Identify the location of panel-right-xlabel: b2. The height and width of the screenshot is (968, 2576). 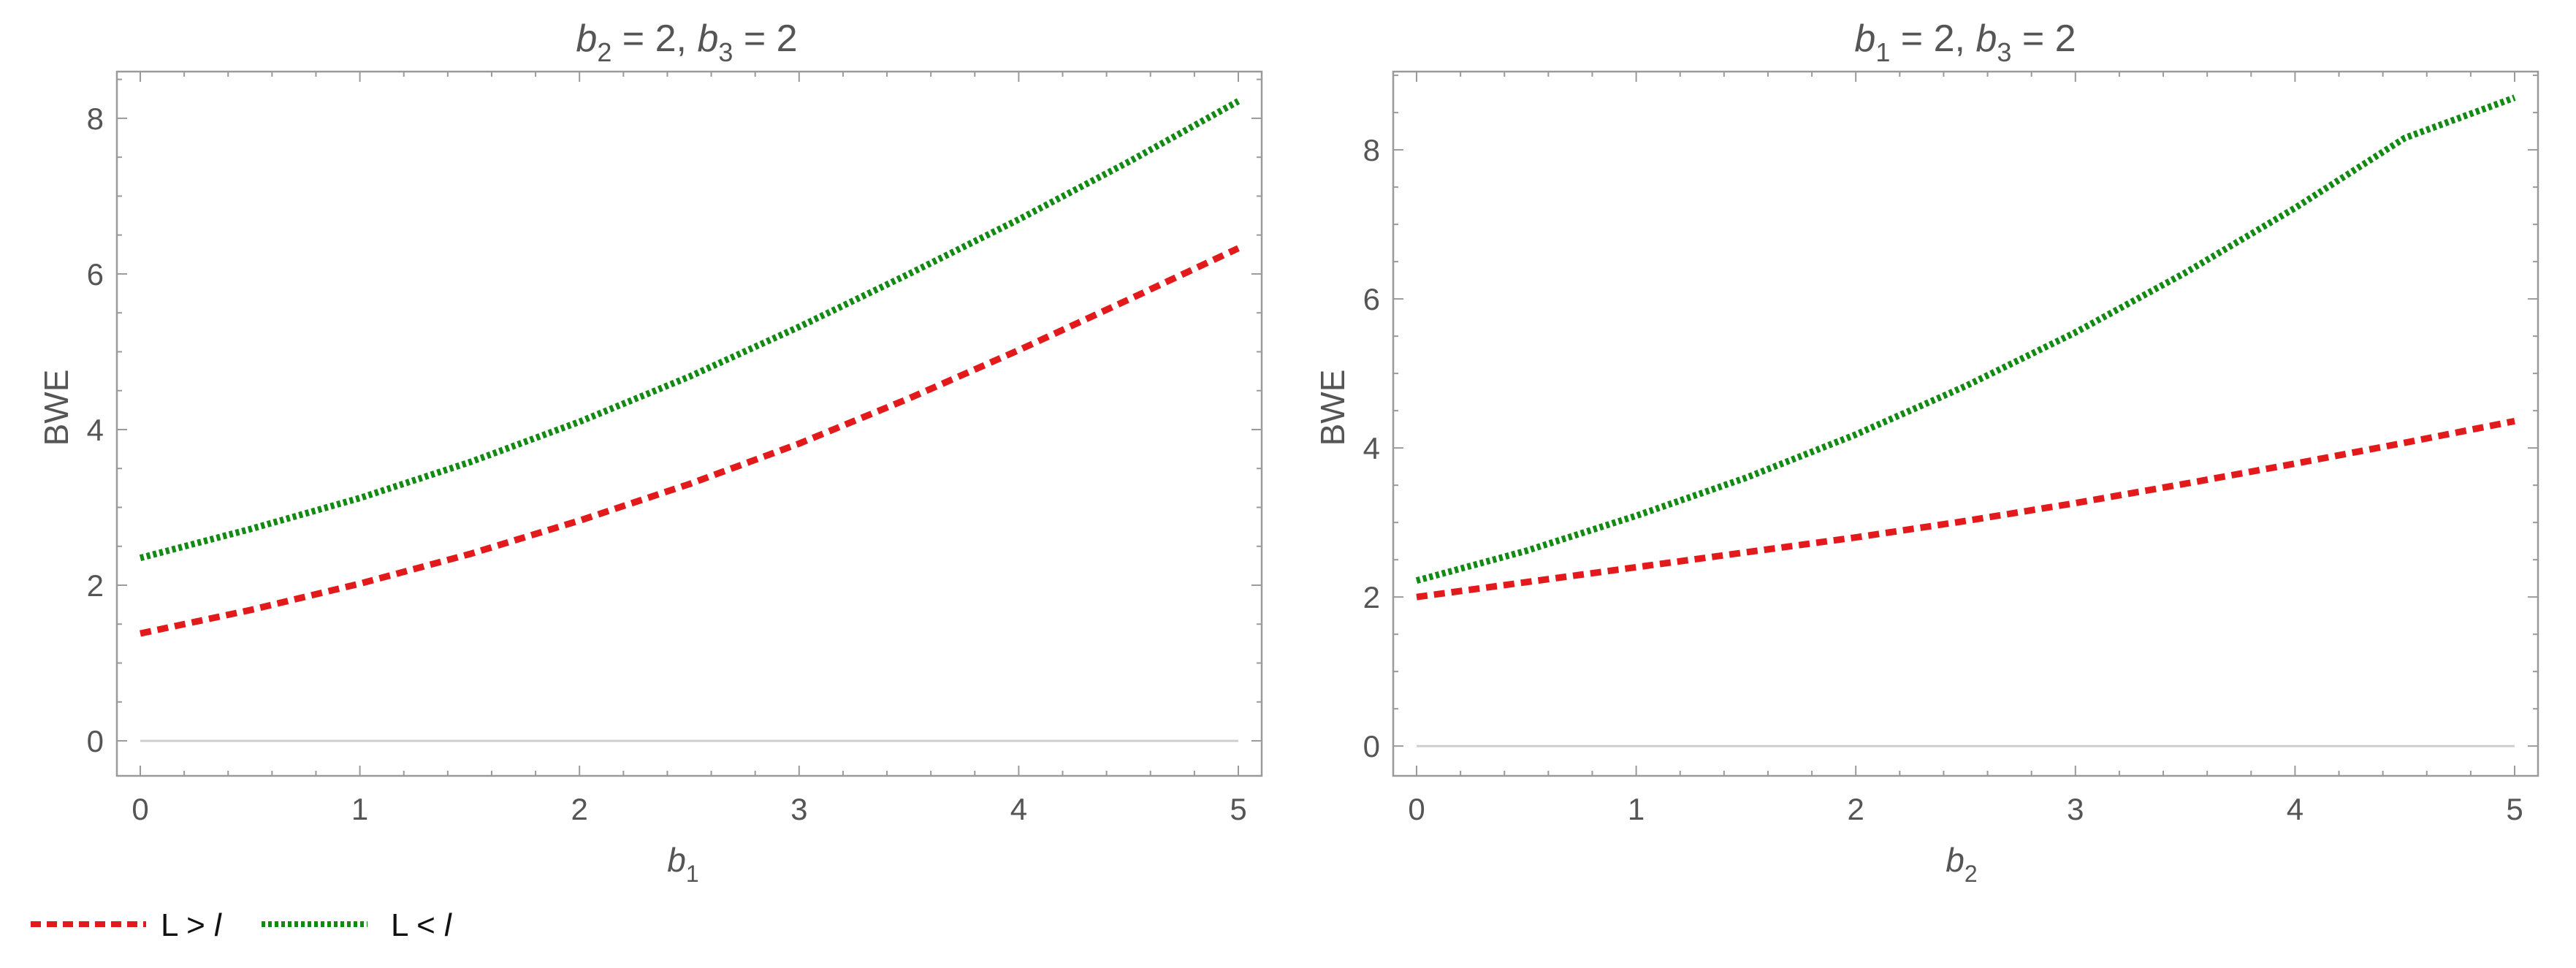
(1962, 864).